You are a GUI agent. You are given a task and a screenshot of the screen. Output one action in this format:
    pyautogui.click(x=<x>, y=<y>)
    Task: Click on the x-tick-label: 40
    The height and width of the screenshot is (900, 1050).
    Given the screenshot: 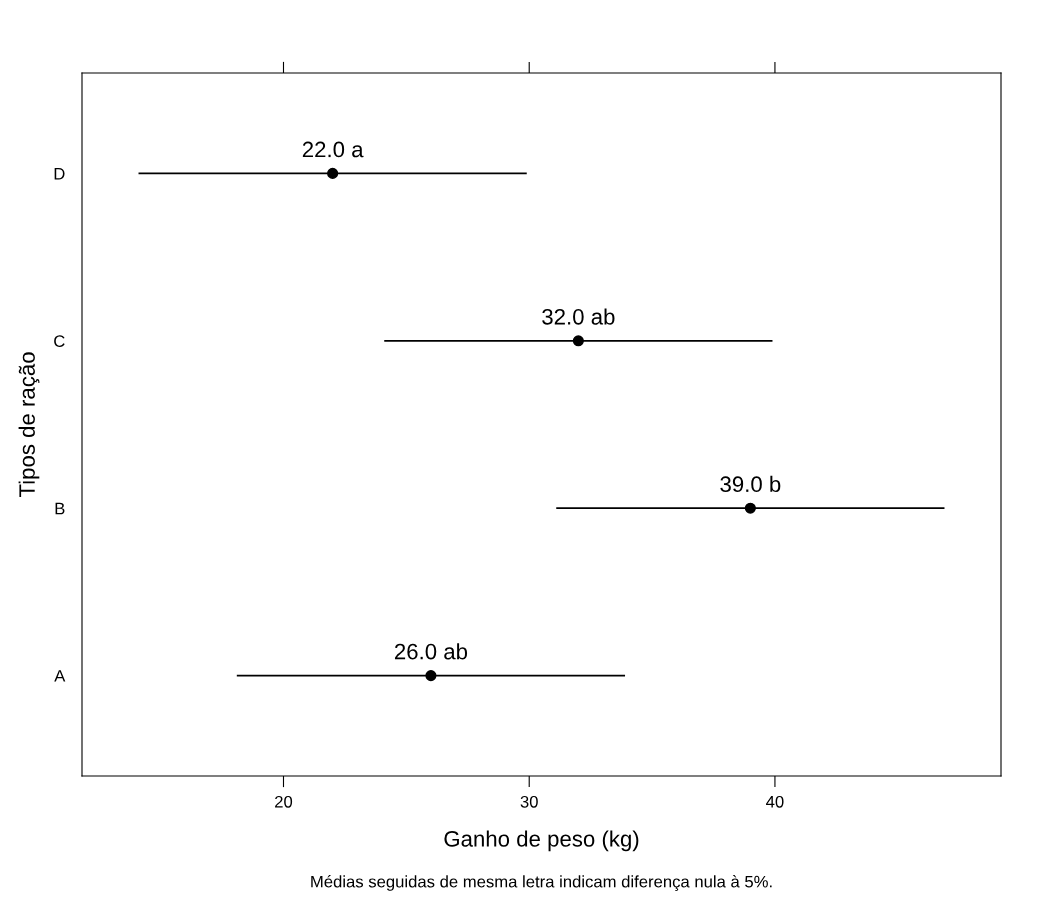 What is the action you would take?
    pyautogui.click(x=775, y=801)
    